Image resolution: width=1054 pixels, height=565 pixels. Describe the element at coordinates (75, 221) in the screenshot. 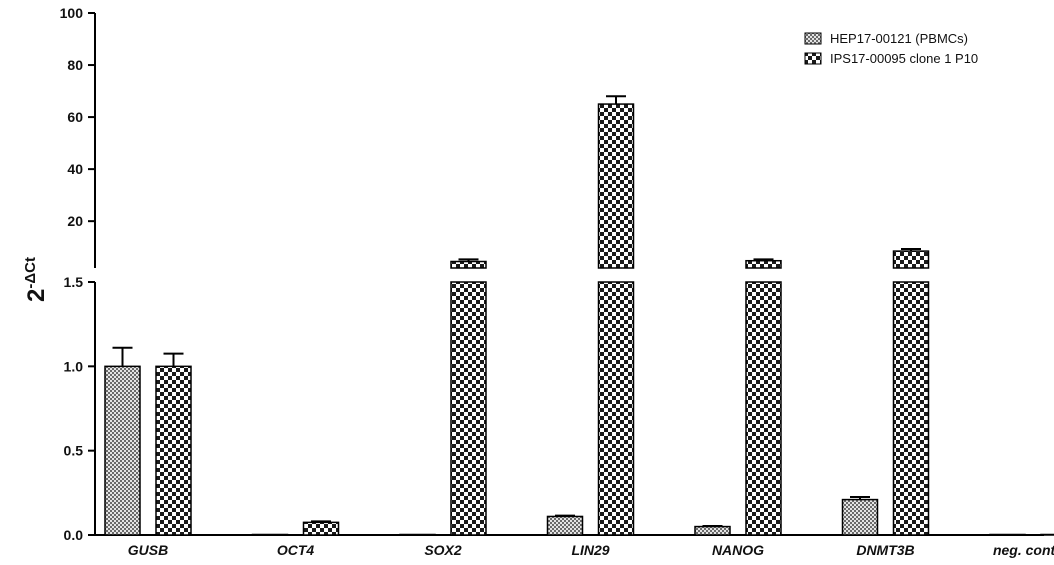

I see `y-tick-upper-0-label: 20` at that location.